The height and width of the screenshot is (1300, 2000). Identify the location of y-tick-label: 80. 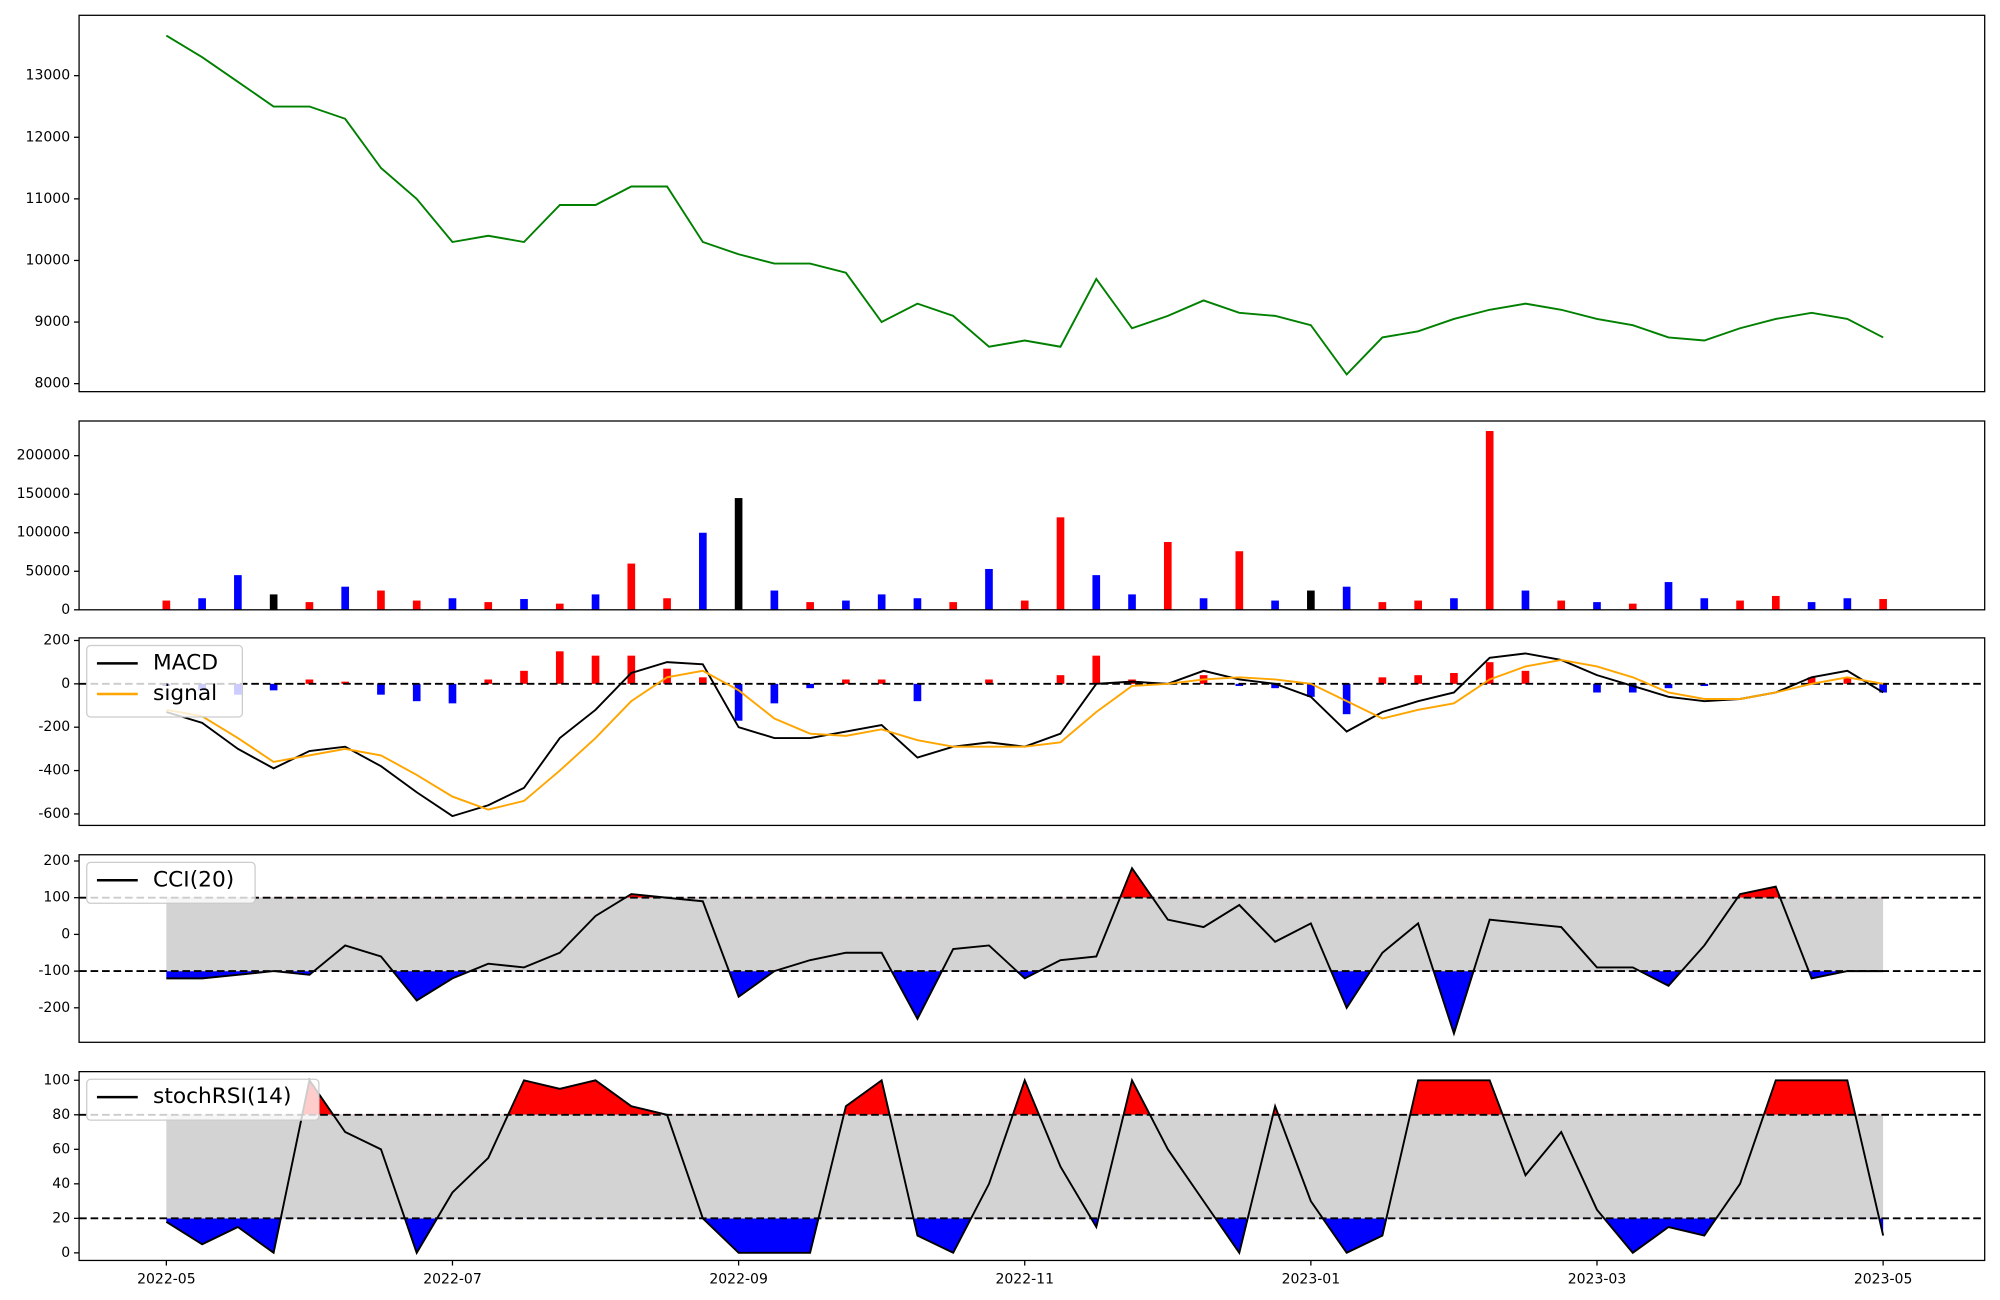
(61, 1115).